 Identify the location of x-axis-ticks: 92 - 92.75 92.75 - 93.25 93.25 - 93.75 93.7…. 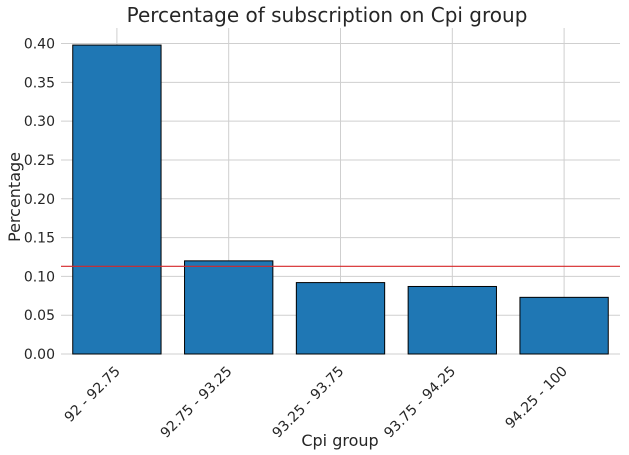
(316, 403).